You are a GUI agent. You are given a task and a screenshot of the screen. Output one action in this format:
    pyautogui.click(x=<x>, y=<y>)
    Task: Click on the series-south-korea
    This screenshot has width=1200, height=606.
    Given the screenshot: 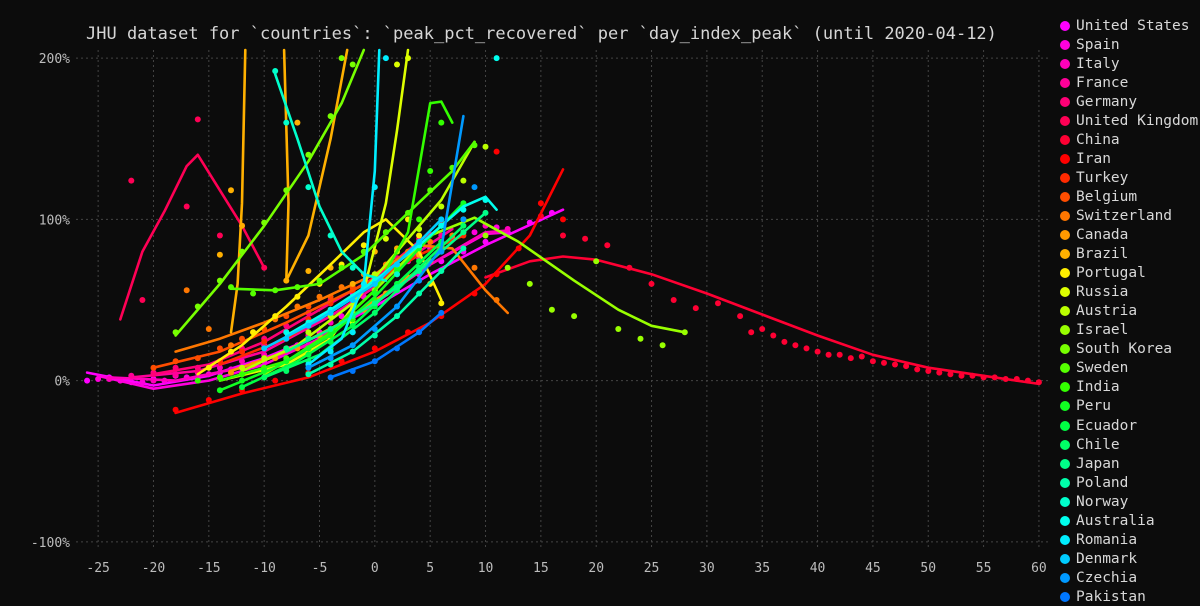 What is the action you would take?
    pyautogui.click(x=269, y=192)
    